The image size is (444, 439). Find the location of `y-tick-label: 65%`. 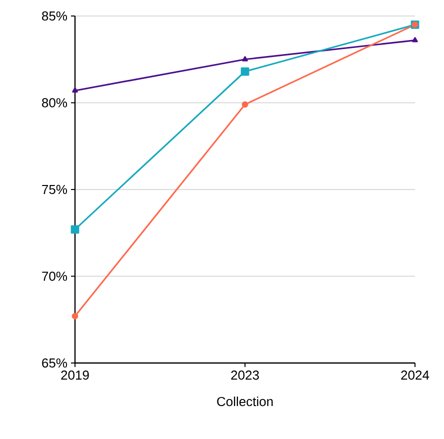

y-tick-label: 65% is located at coordinates (55, 363).